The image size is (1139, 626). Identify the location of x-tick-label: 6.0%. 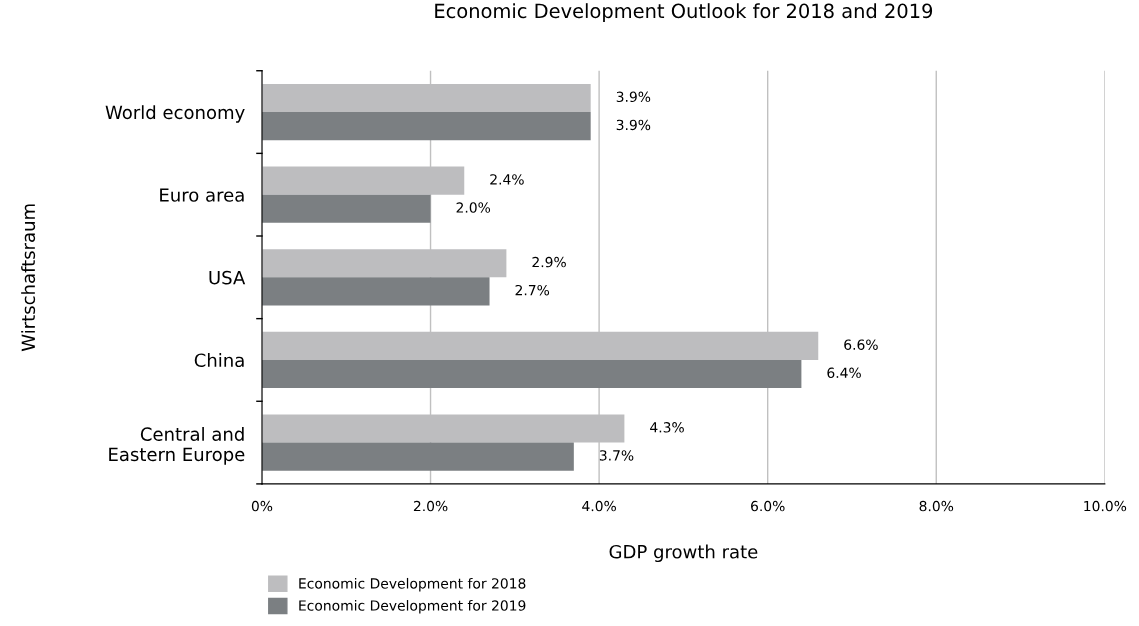
(768, 506).